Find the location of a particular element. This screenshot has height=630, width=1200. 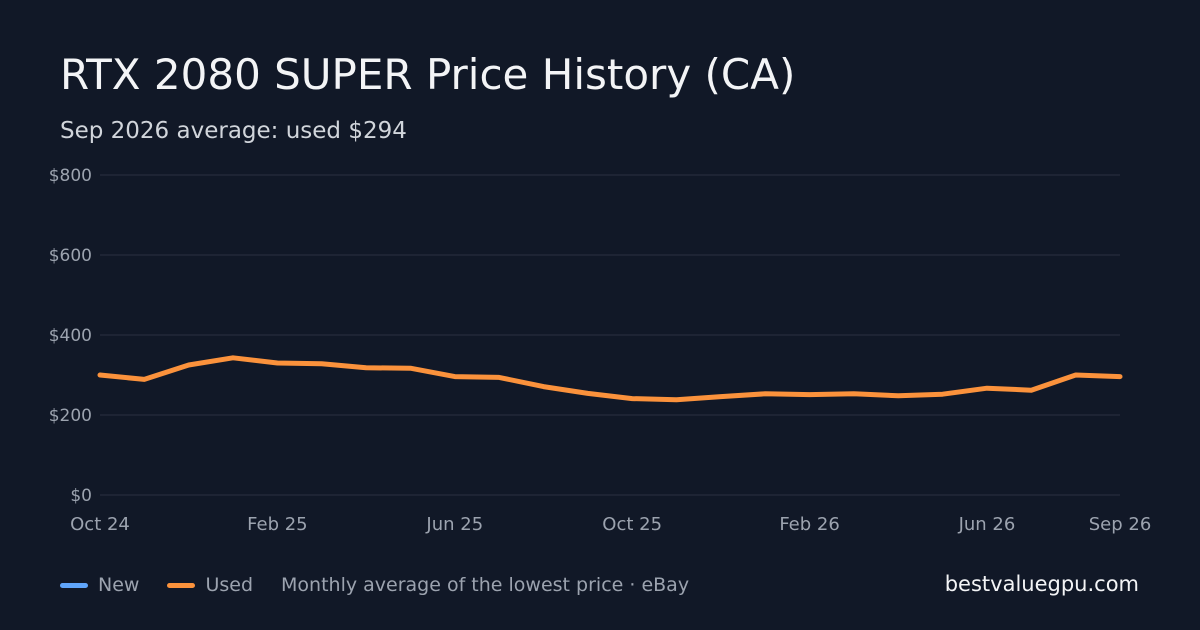

chart-title: RTX 2080 SUPER Price History (CA) is located at coordinates (428, 74).